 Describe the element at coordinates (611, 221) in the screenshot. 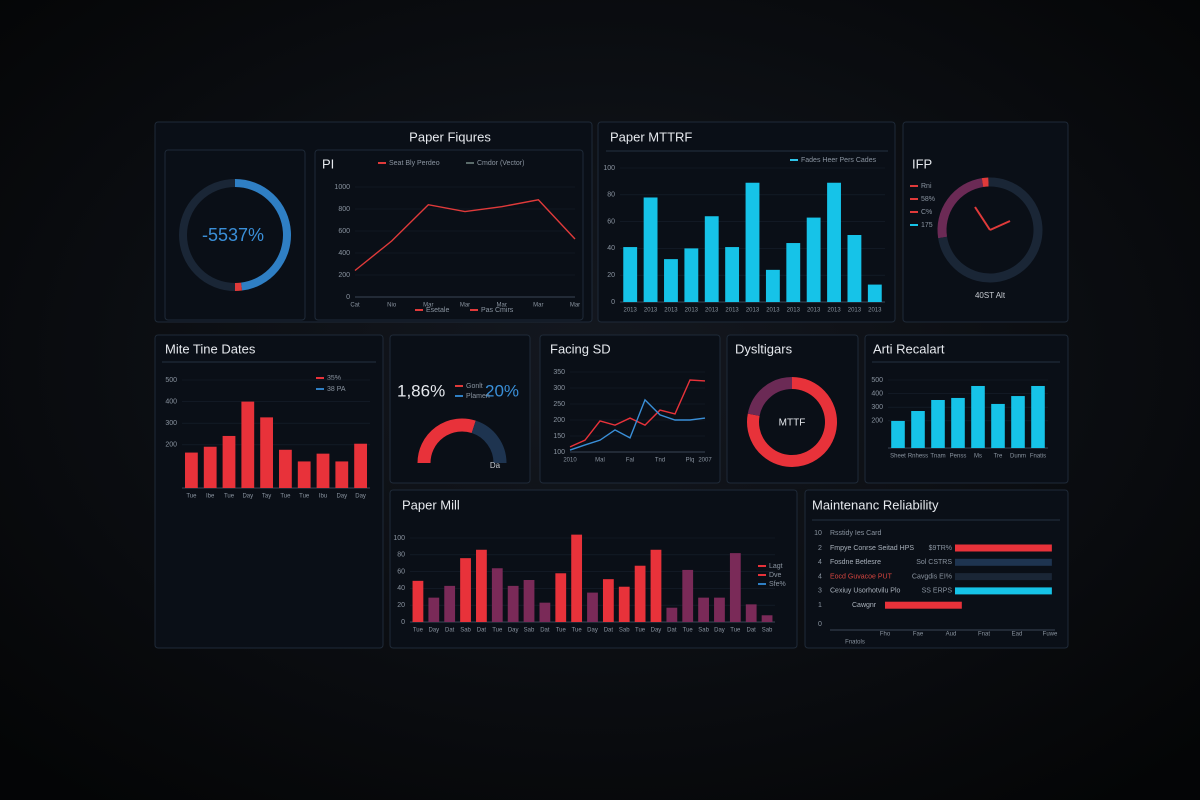

I see `y-tick-label: 60` at that location.